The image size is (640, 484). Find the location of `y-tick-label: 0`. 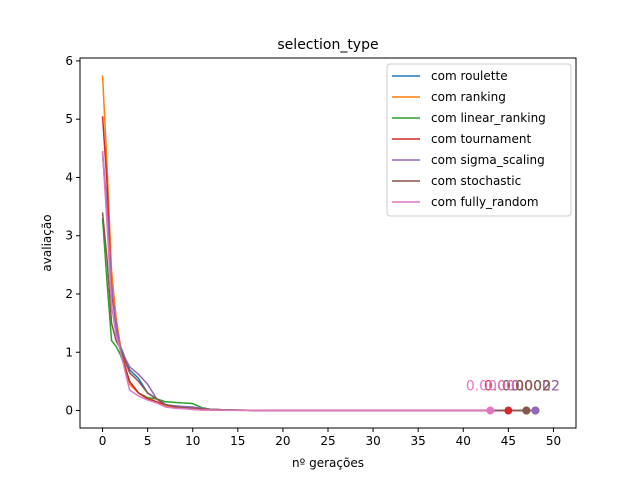

y-tick-label: 0 is located at coordinates (69, 411).